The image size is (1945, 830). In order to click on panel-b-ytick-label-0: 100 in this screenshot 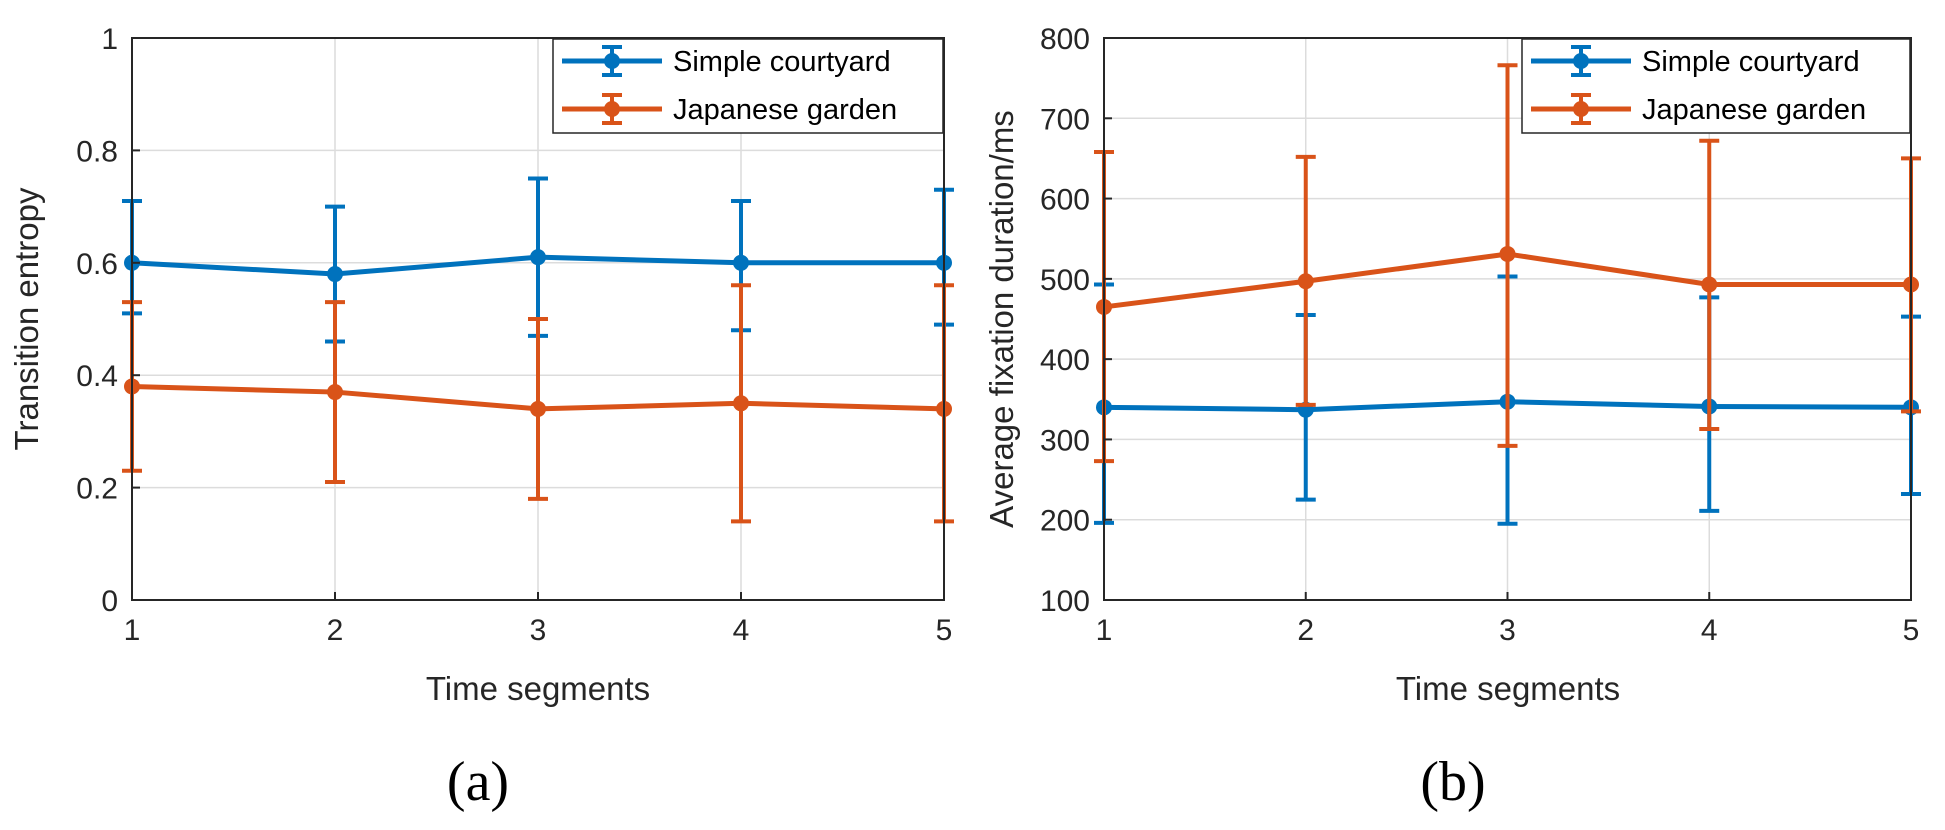, I will do `click(1065, 601)`.